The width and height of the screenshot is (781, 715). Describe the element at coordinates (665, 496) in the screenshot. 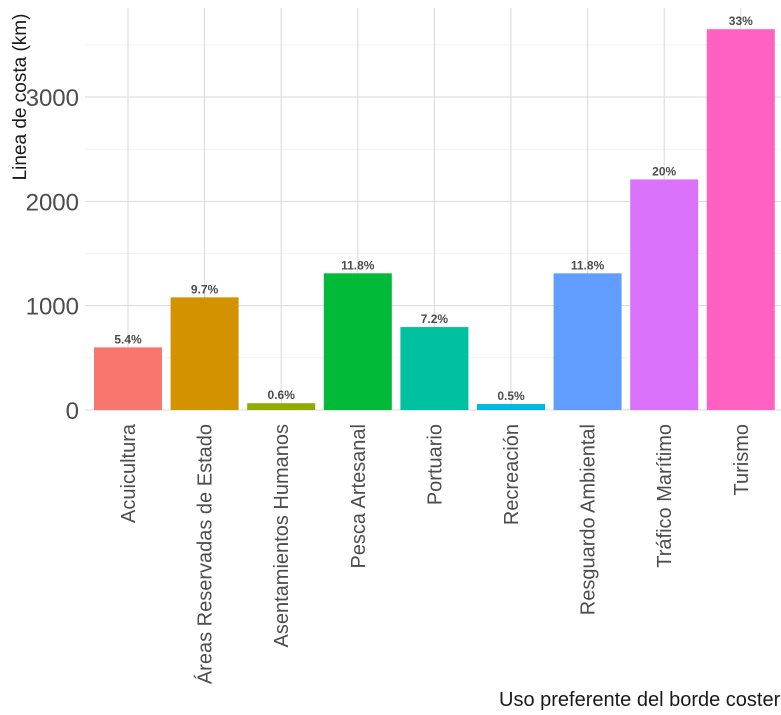

I see `x-tick-label: Tráfico Marítimo` at that location.